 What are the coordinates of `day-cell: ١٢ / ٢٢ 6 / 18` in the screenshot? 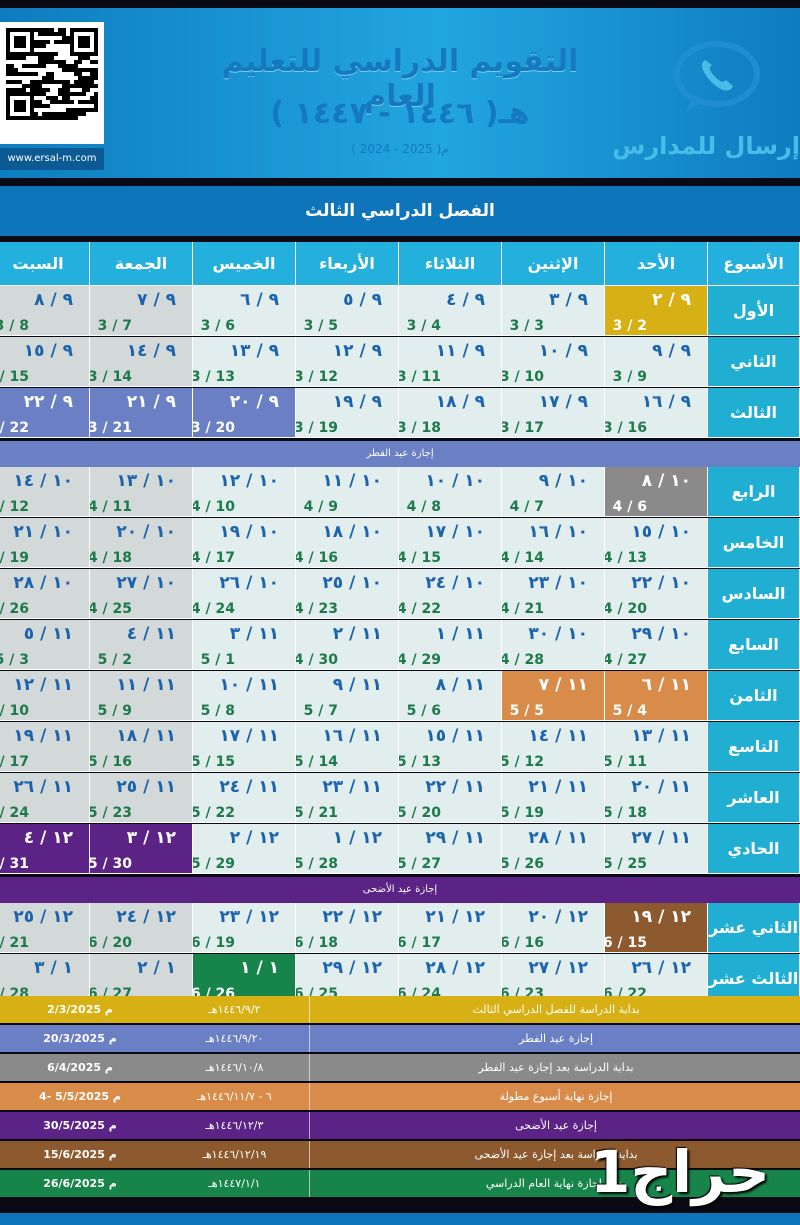 It's located at (347, 928).